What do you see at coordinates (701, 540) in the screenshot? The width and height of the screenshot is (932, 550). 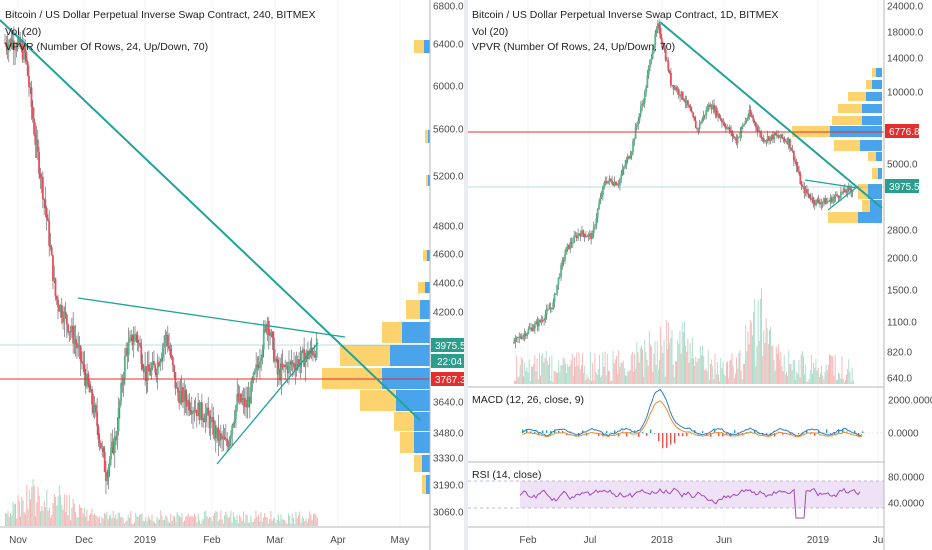 I see `right-time-axis: Feb Jul 2018 Jun 2019 Ju` at bounding box center [701, 540].